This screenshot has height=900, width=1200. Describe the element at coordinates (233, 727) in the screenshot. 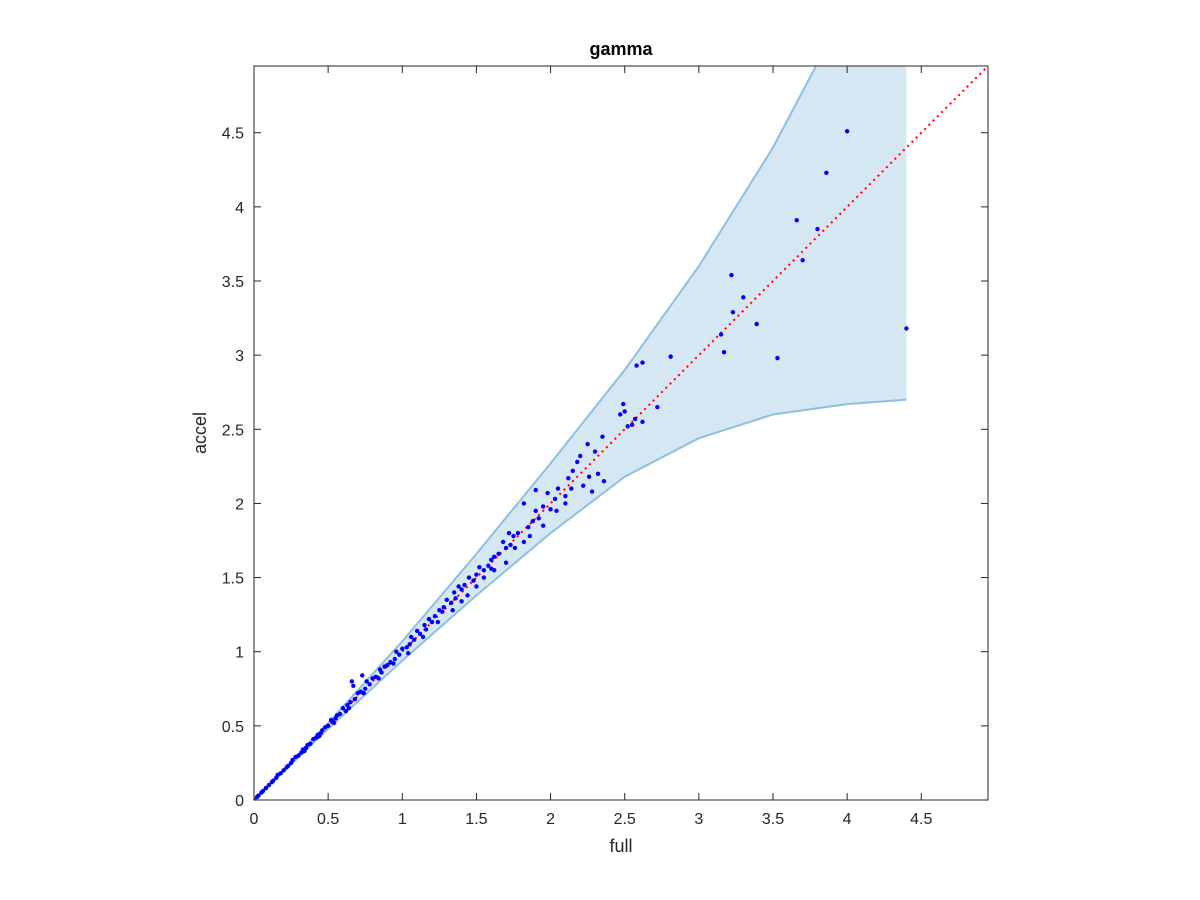

I see `y-tick-label: 0.5` at that location.